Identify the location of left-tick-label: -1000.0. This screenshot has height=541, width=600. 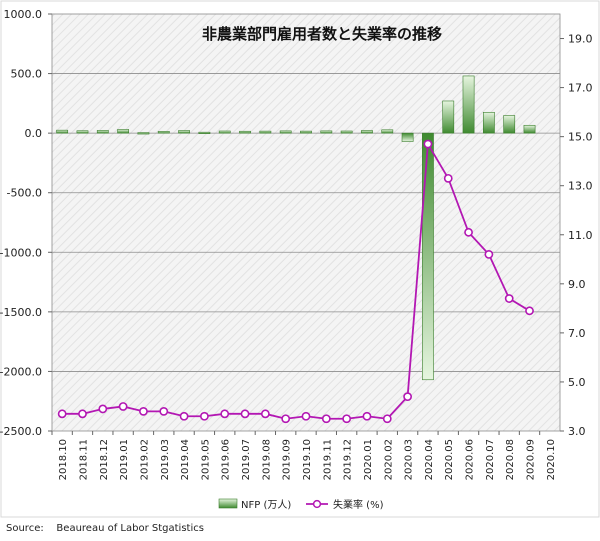
(21, 252).